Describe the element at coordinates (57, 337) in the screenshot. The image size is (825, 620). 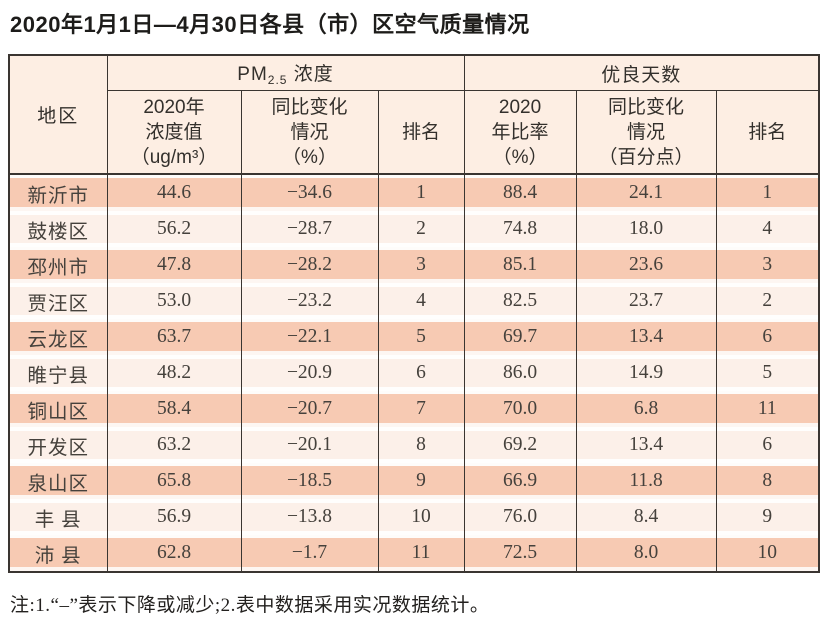
I see `cell-district: 云龙区` at that location.